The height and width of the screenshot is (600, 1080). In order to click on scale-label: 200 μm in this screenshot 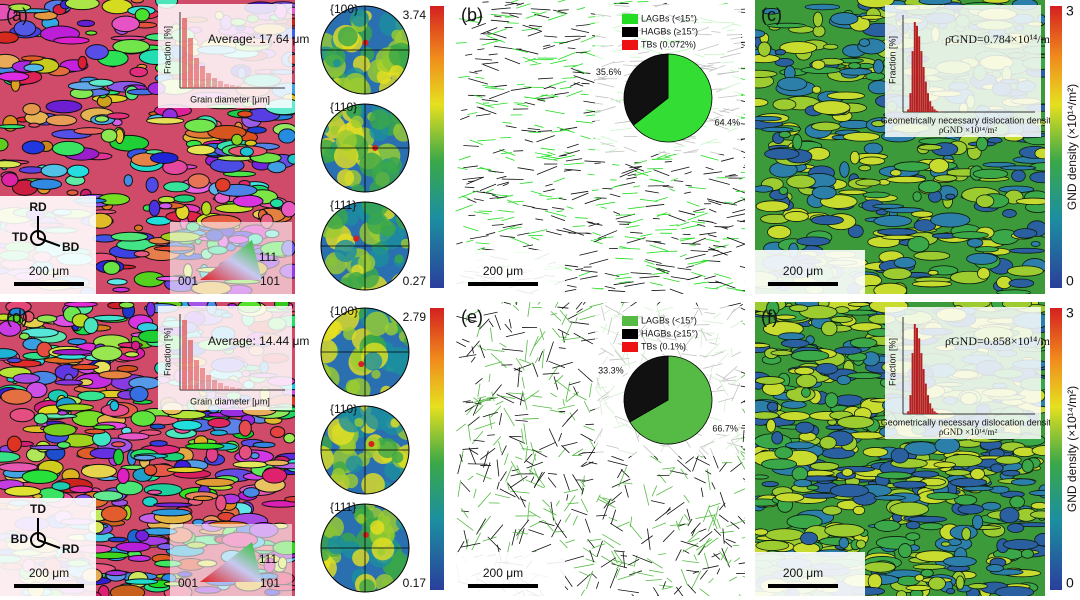, I will do `click(803, 573)`.